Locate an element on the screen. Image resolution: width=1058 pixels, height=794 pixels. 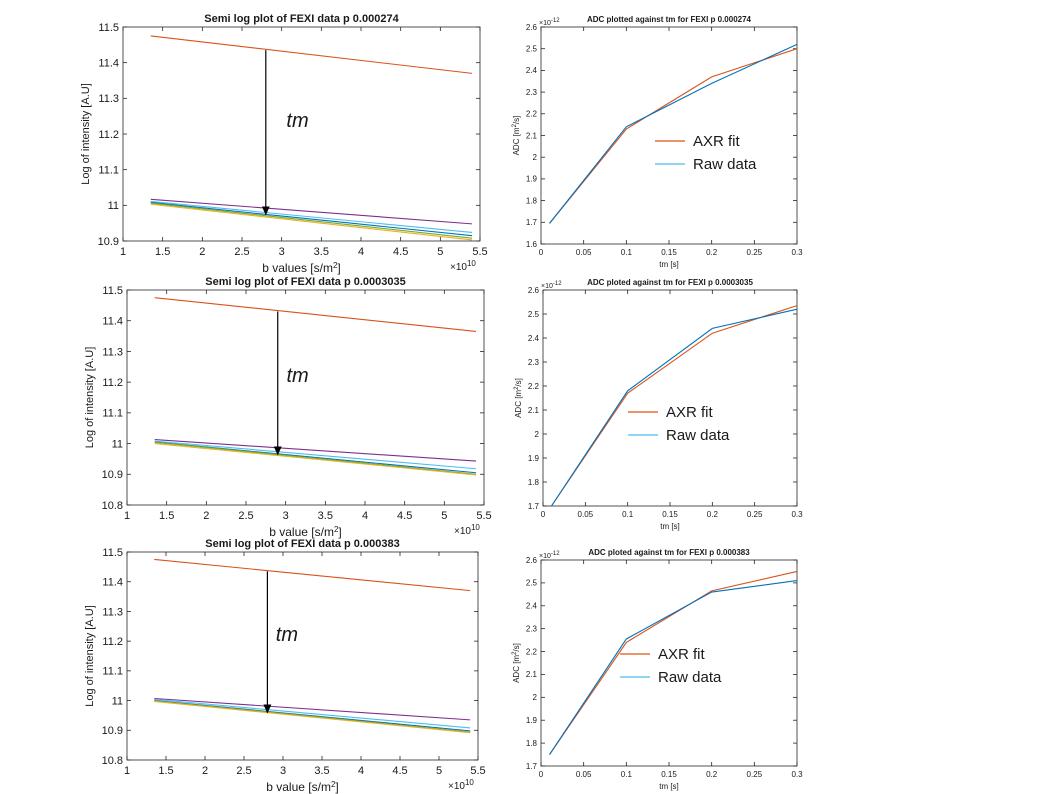
y-tick-label: 2.1 is located at coordinates (532, 135).